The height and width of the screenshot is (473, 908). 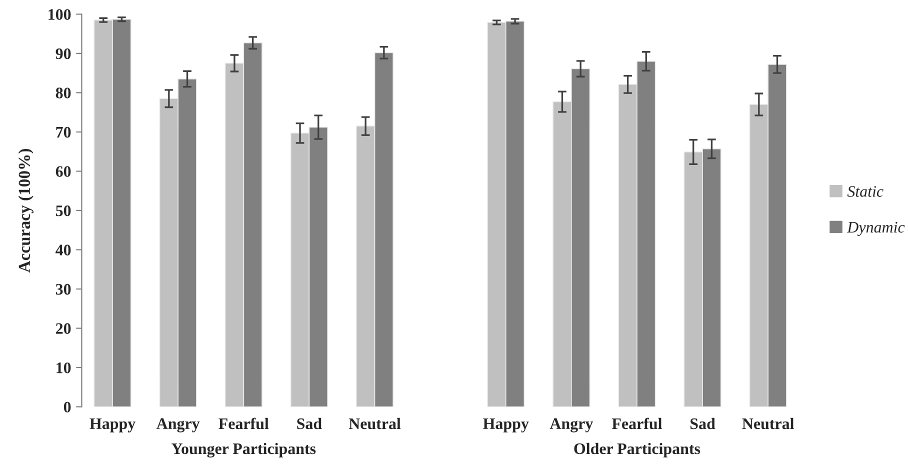 What do you see at coordinates (876, 229) in the screenshot?
I see `legend-label: Dynamic` at bounding box center [876, 229].